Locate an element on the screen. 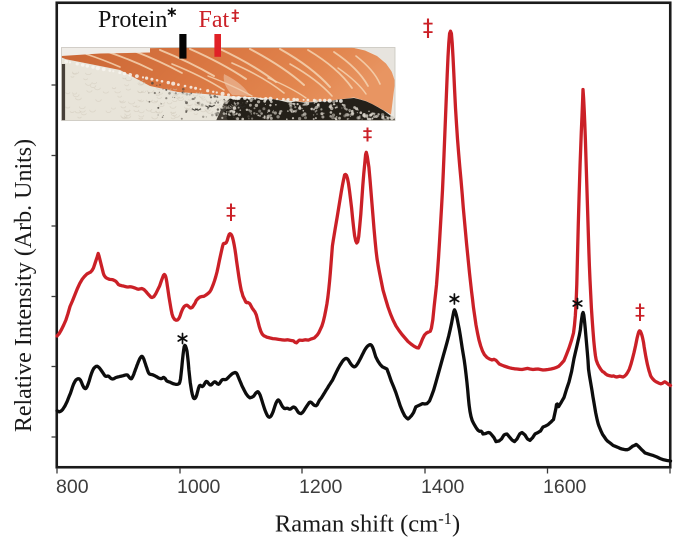  svg-text: 1400 is located at coordinates (443, 487).